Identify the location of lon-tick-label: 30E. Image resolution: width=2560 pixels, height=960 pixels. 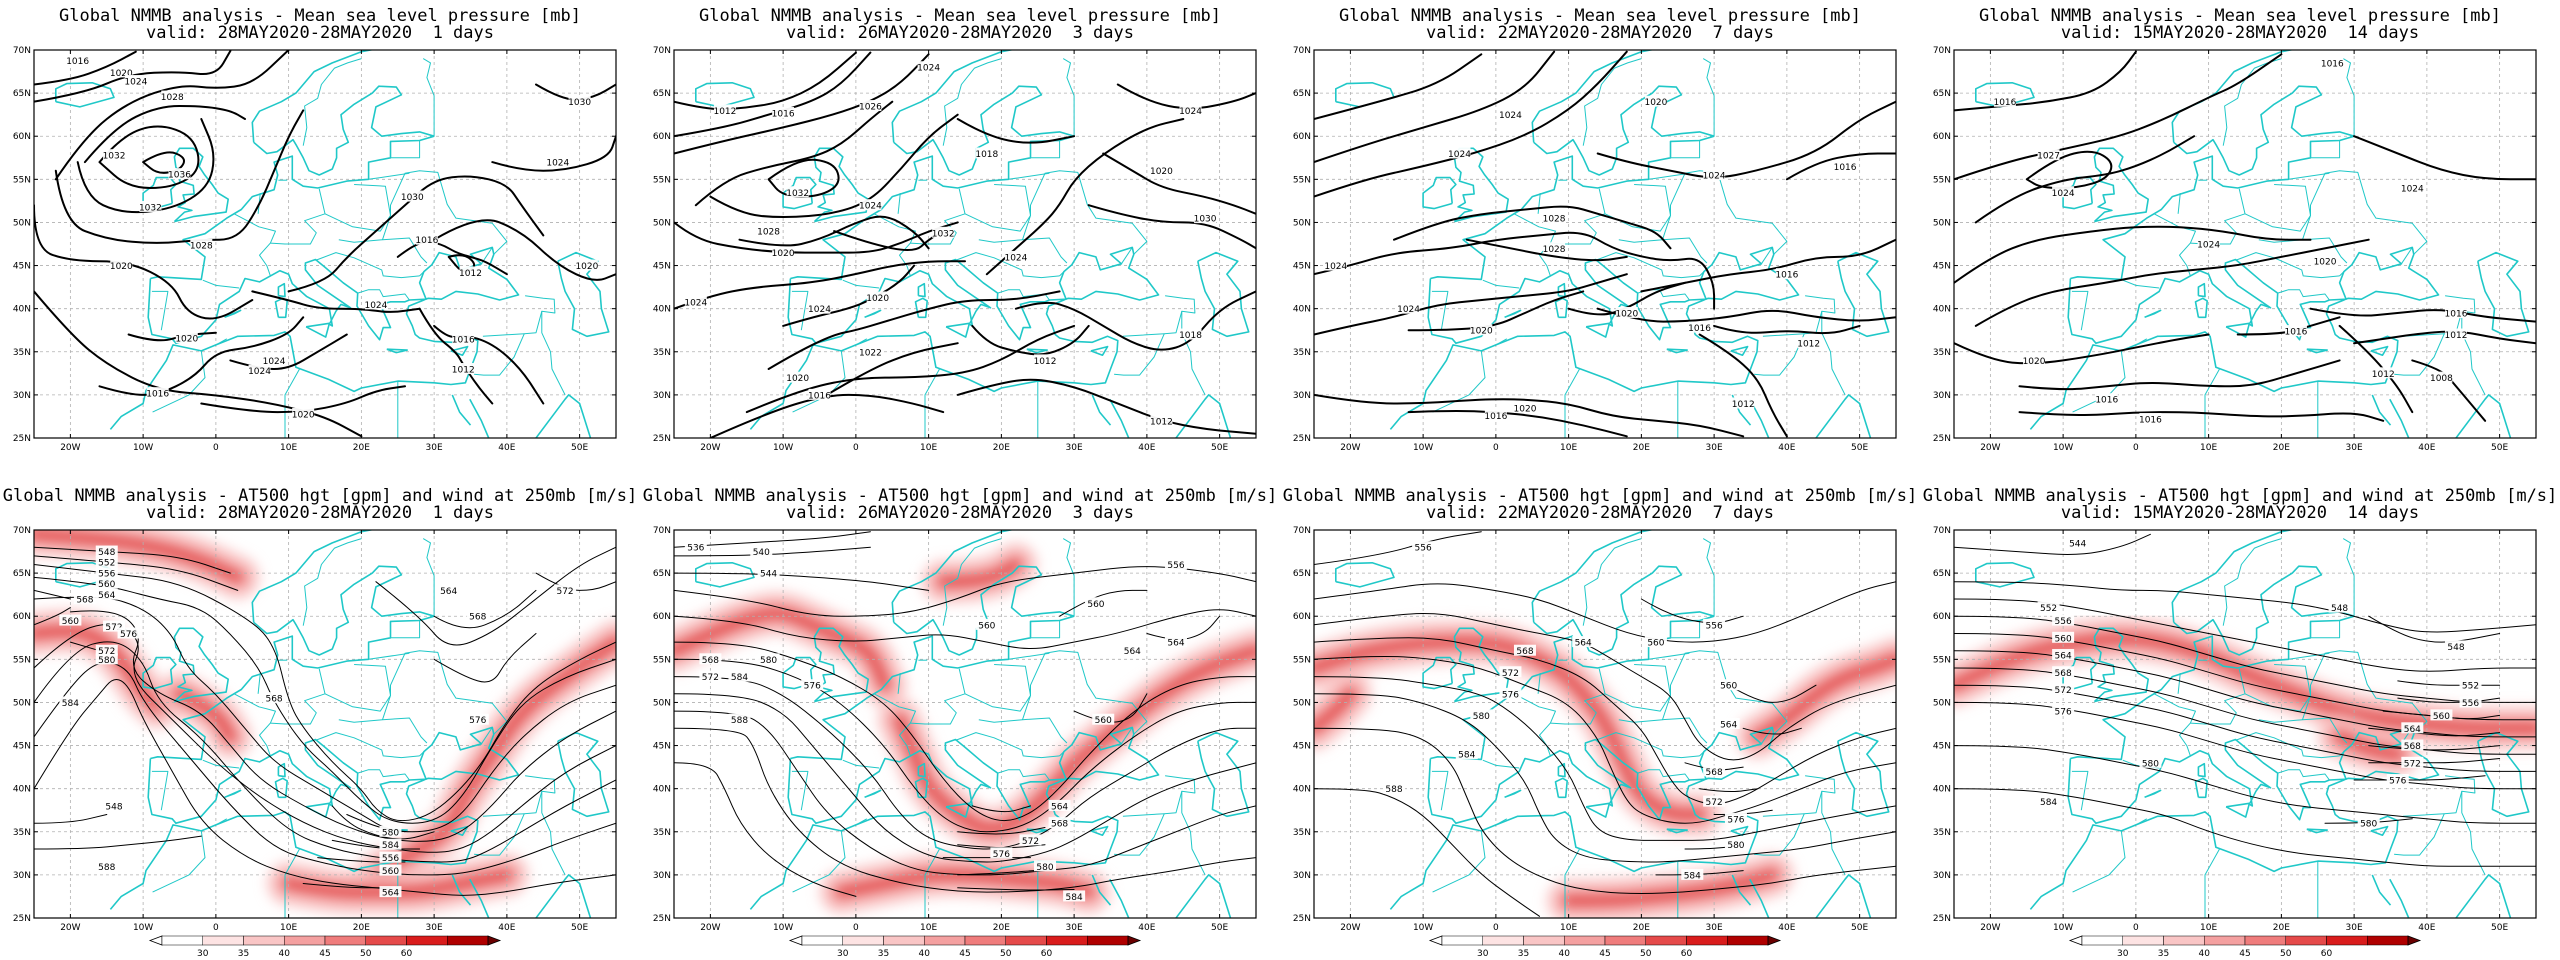
(1714, 928).